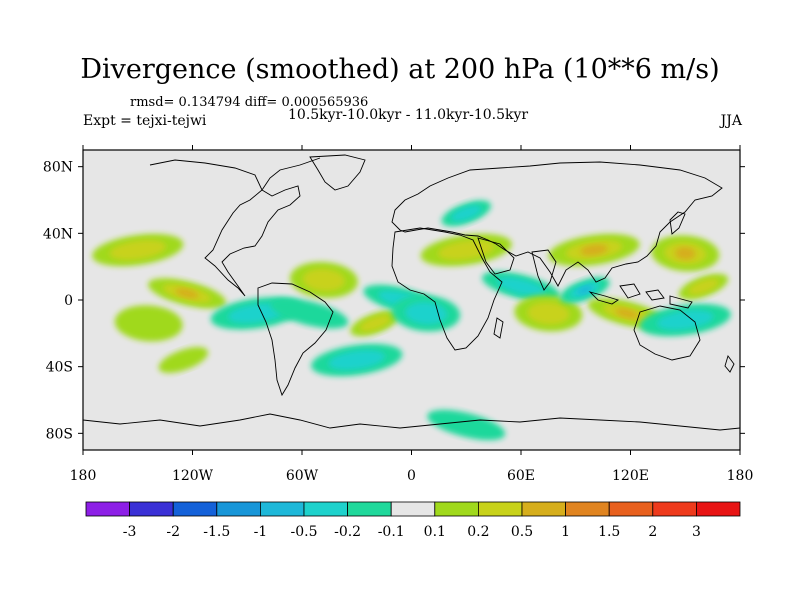 This screenshot has width=800, height=600. Describe the element at coordinates (304, 532) in the screenshot. I see `colorbar-label: -0.5` at that location.